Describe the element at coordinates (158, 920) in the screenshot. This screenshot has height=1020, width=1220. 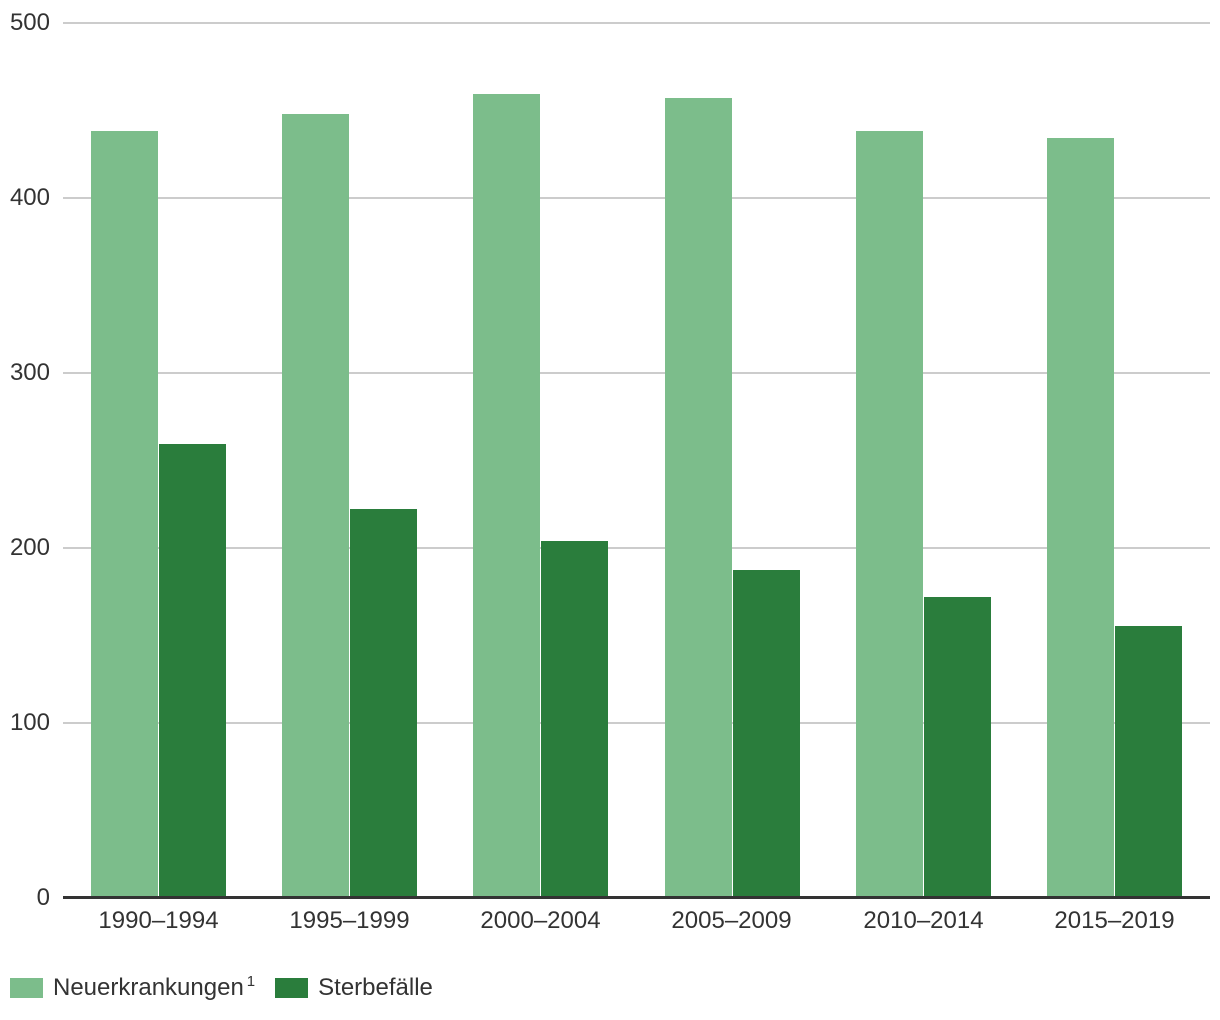
I see `x-axis-label-1990-1994: 1990–1994` at that location.